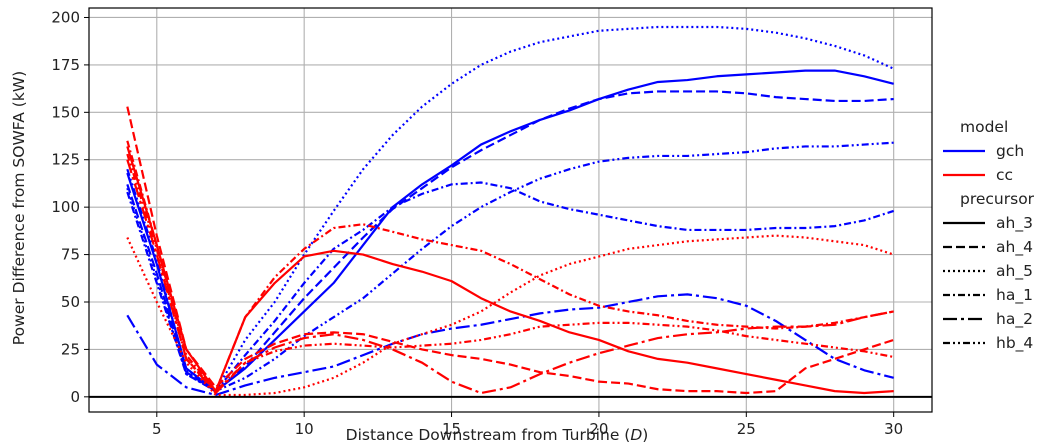  What do you see at coordinates (70, 302) in the screenshot?
I see `y-tick-label: 50` at bounding box center [70, 302].